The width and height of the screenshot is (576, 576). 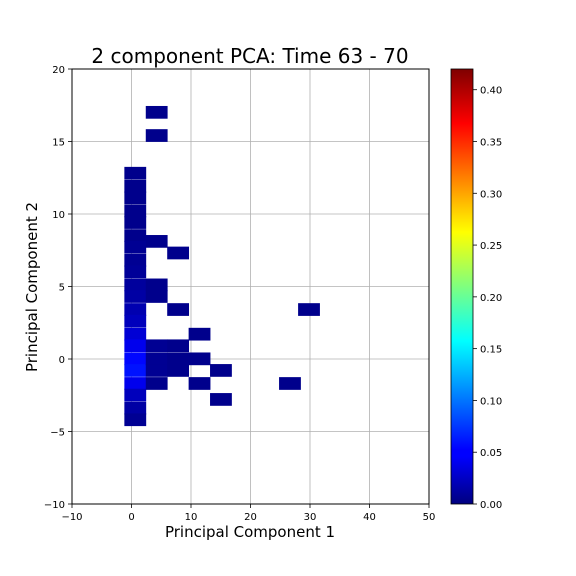 What do you see at coordinates (491, 143) in the screenshot?
I see `colorbar-tick-label: 0.35` at bounding box center [491, 143].